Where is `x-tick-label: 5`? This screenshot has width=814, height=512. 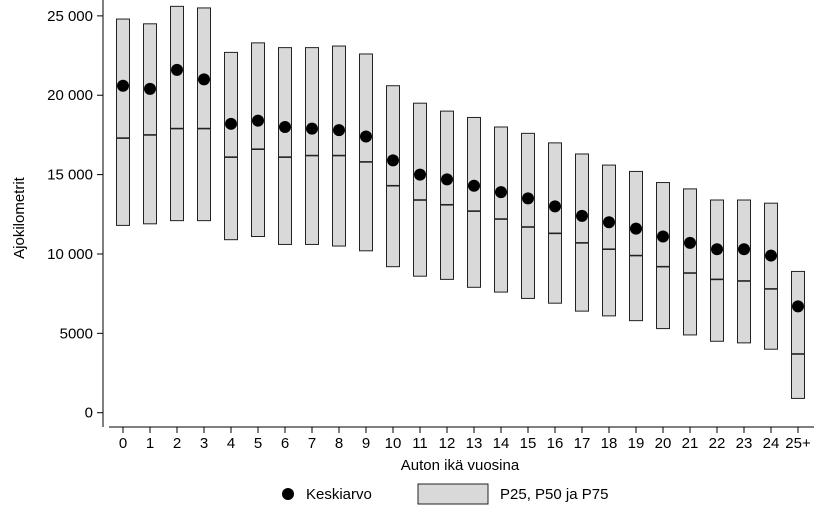 x-tick-label: 5 is located at coordinates (258, 443).